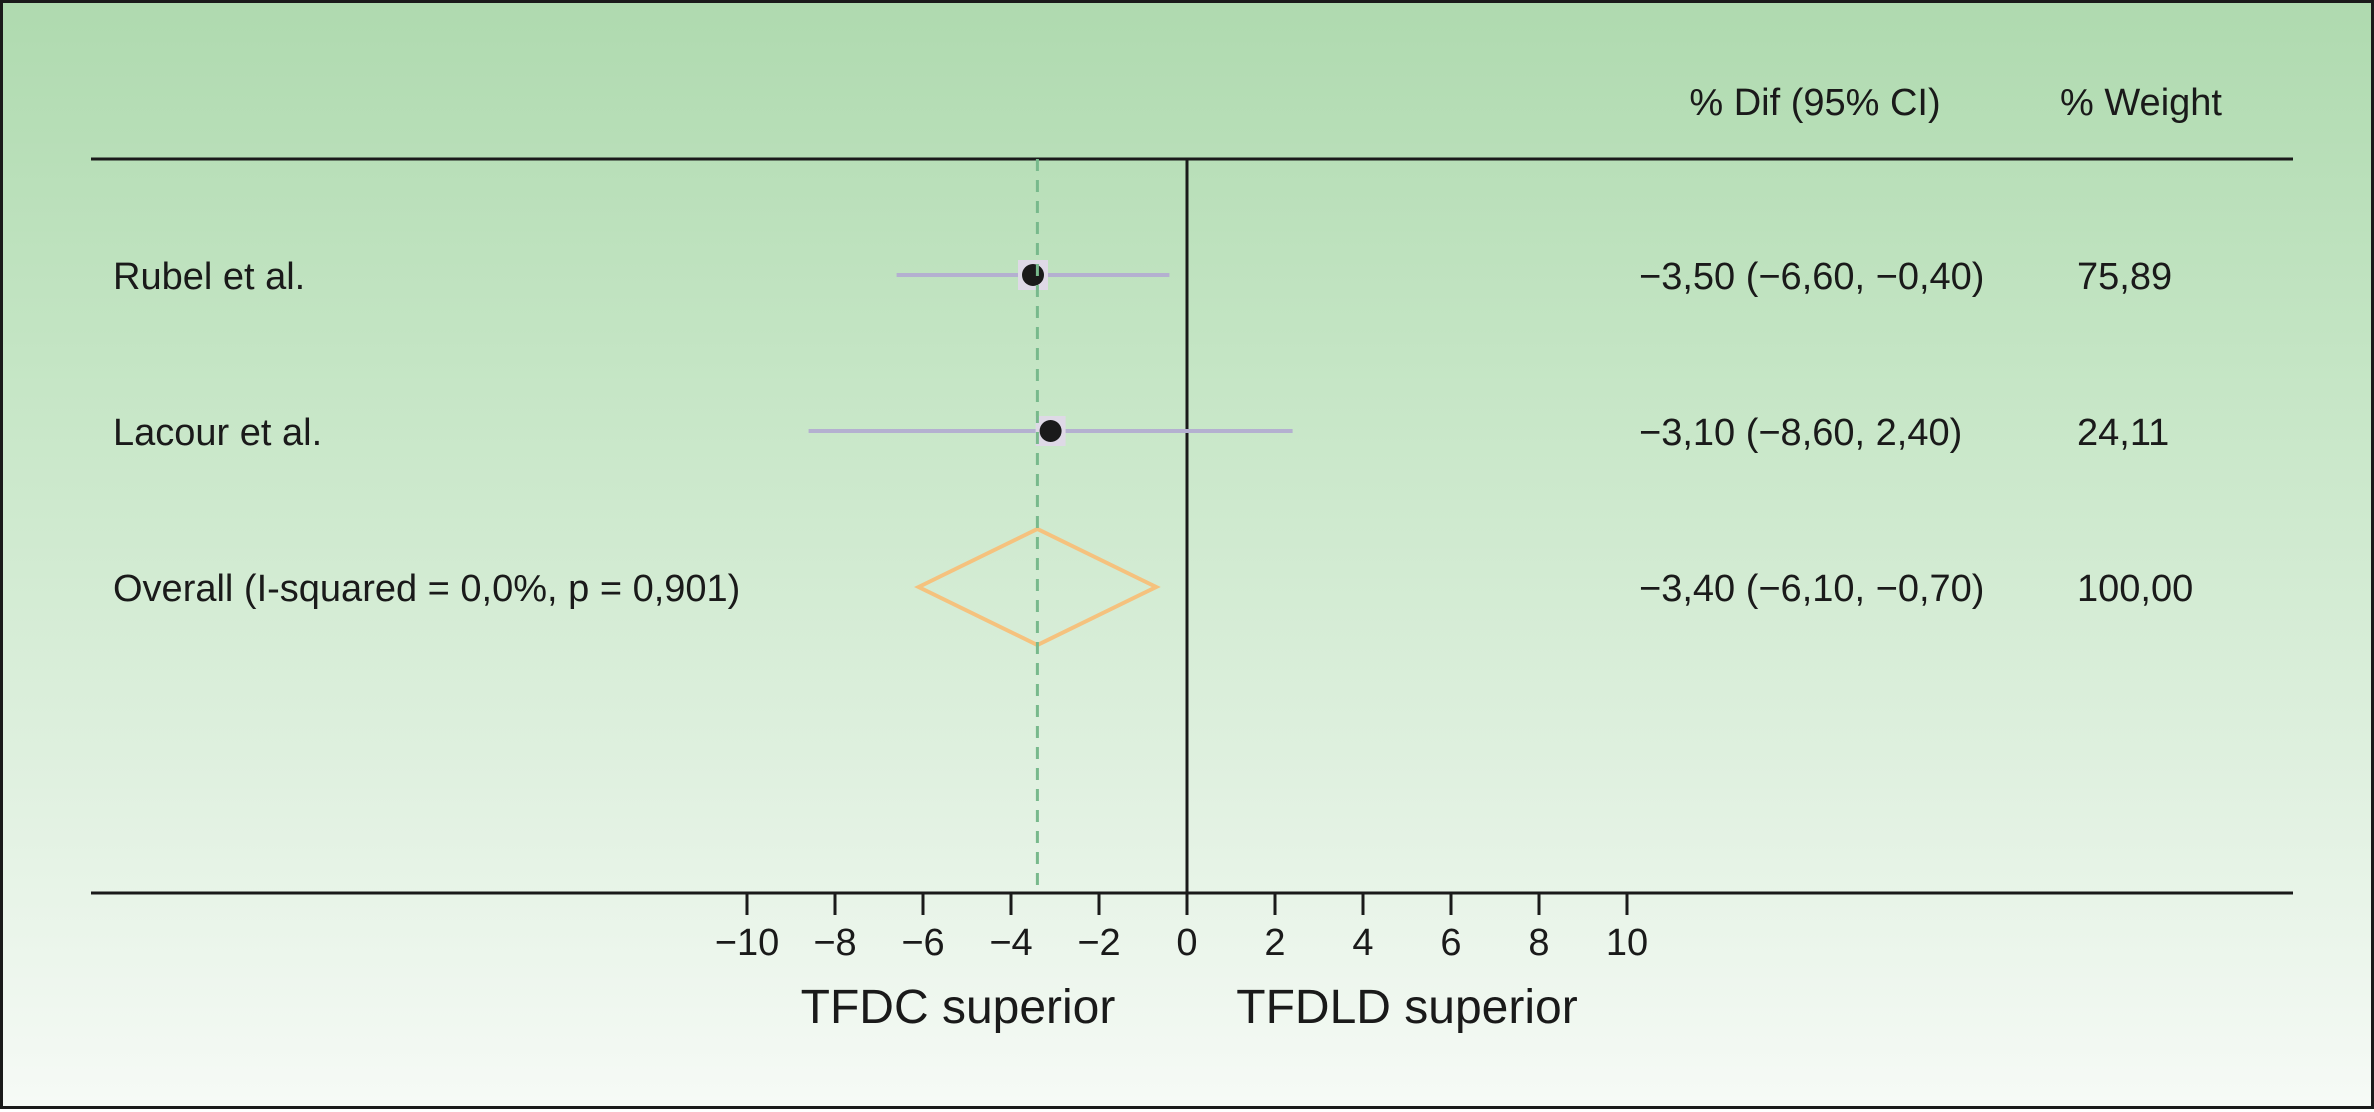  I want to click on x-tick-label: −2, so click(1098, 943).